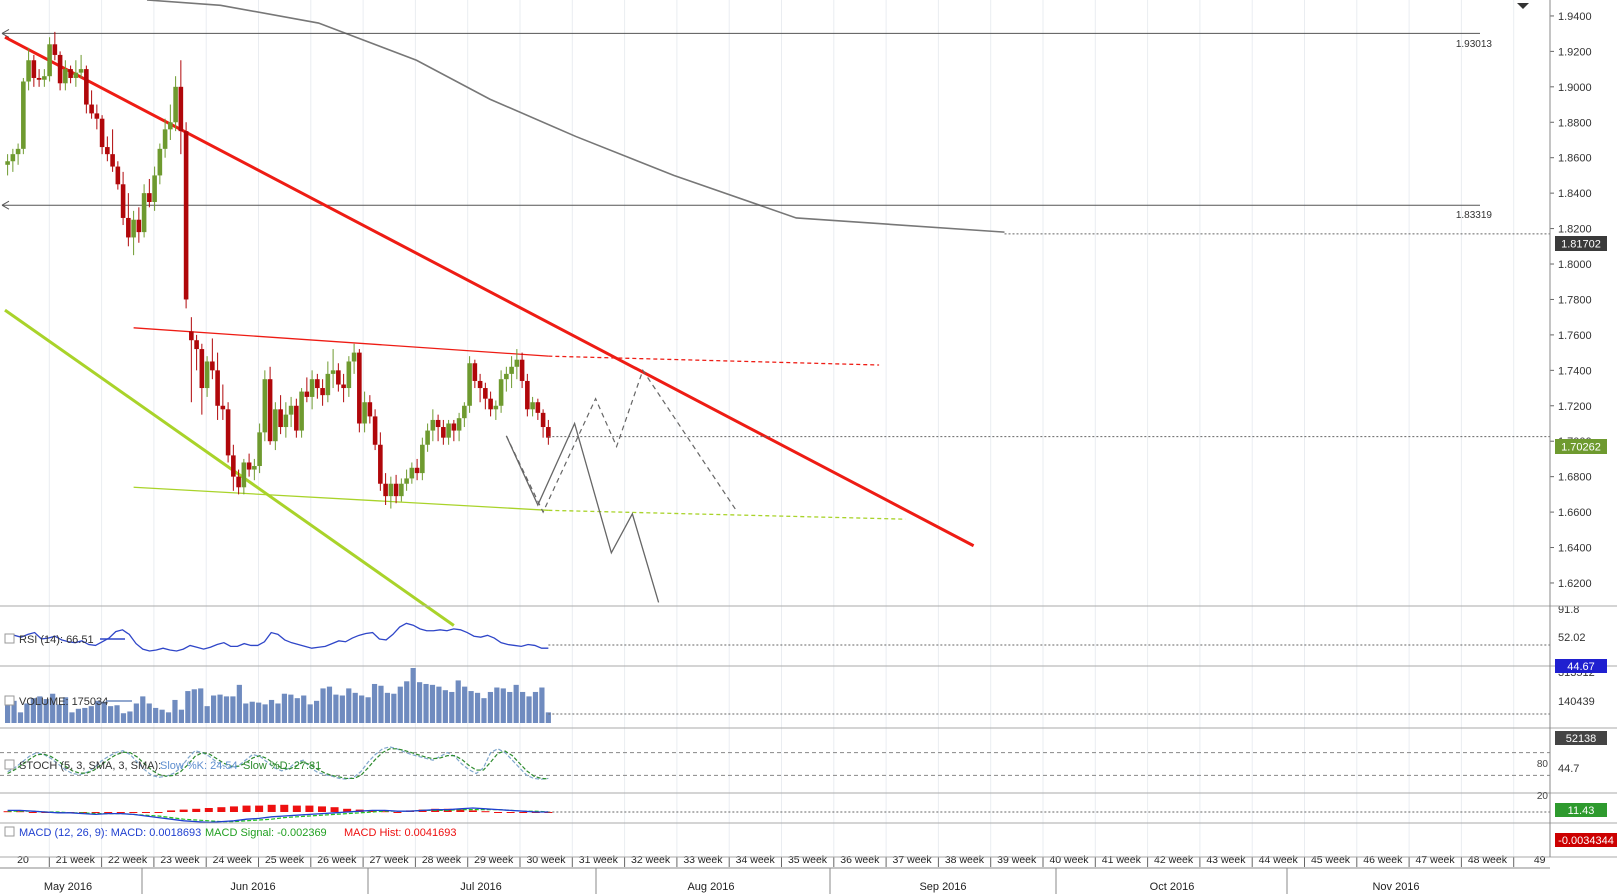 Image resolution: width=1617 pixels, height=894 pixels. What do you see at coordinates (9, 764) in the screenshot?
I see `stoch-close-box` at bounding box center [9, 764].